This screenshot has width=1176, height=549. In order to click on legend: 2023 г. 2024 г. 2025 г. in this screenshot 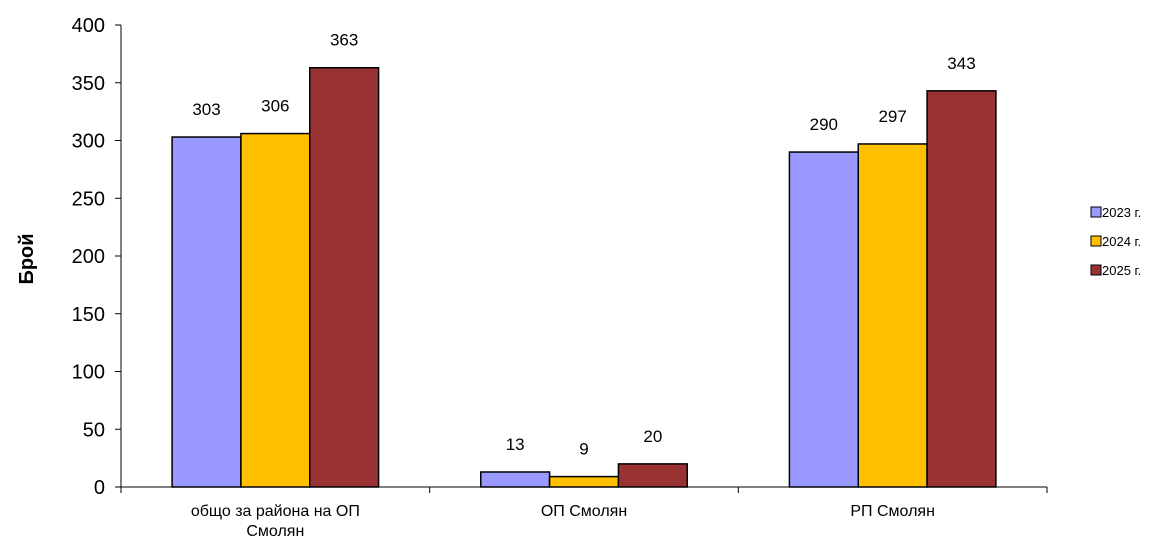, I will do `click(1115, 241)`.